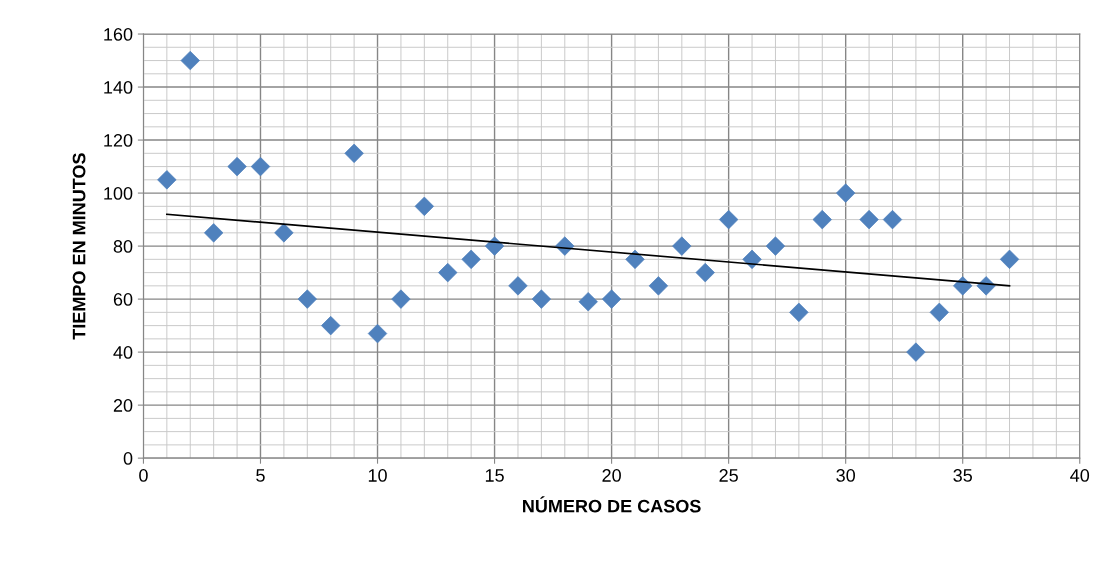  I want to click on y-tick-label: 100, so click(118, 193).